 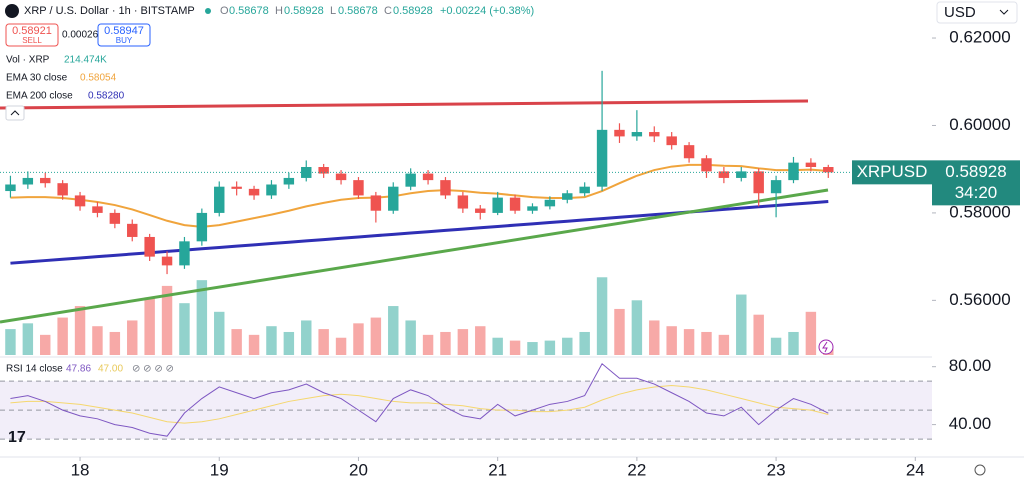 I want to click on symbol-logo, so click(x=12, y=11).